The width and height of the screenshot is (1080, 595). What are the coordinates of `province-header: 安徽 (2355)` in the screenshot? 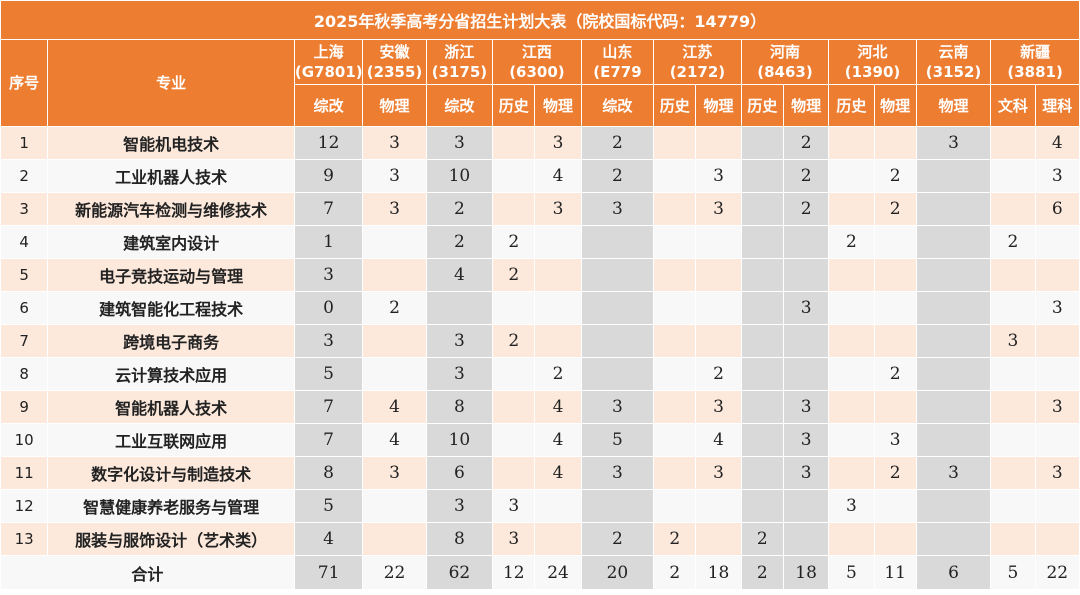 It's located at (394, 62).